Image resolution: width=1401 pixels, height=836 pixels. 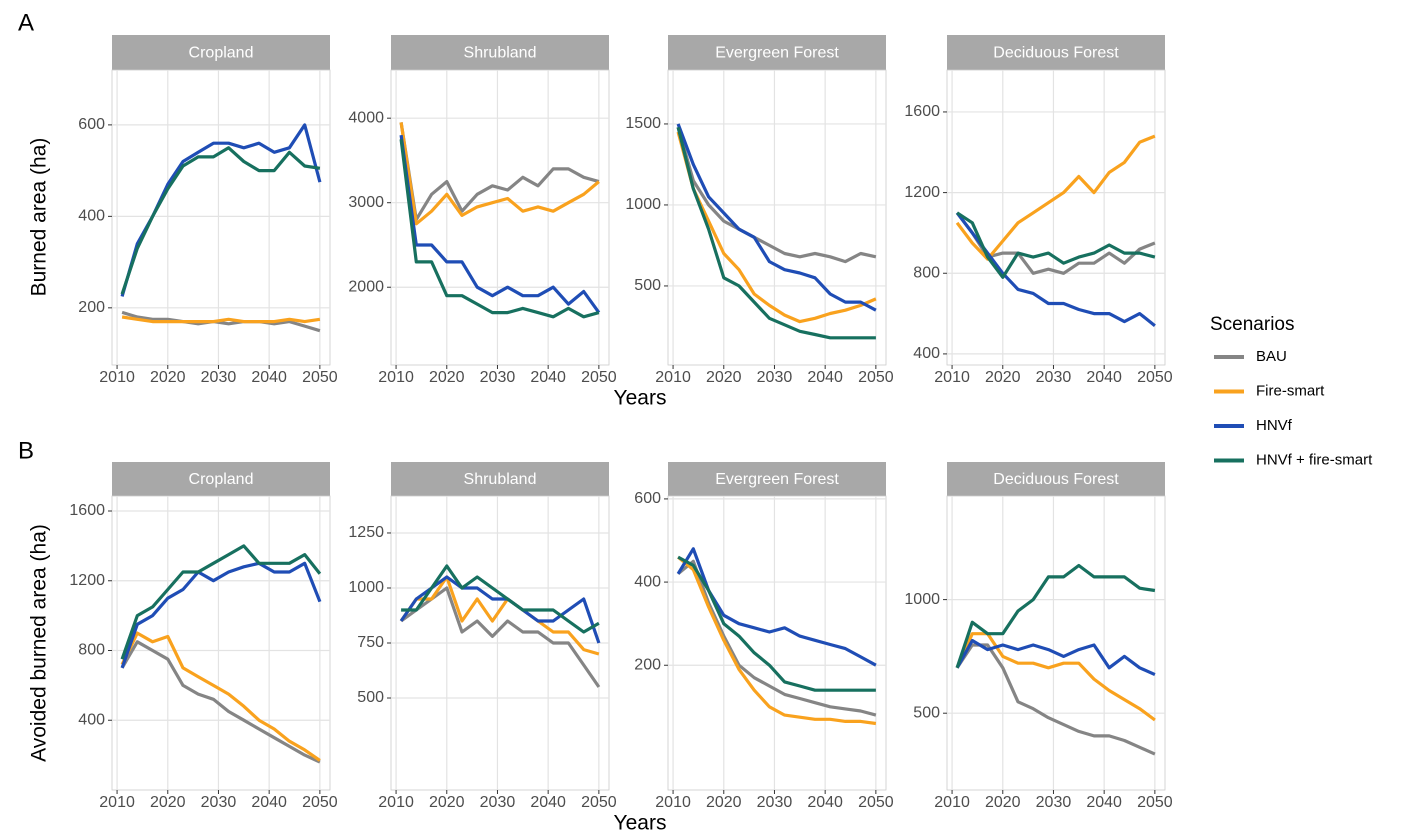 What do you see at coordinates (1290, 390) in the screenshot?
I see `legend-label: Fire-smart` at bounding box center [1290, 390].